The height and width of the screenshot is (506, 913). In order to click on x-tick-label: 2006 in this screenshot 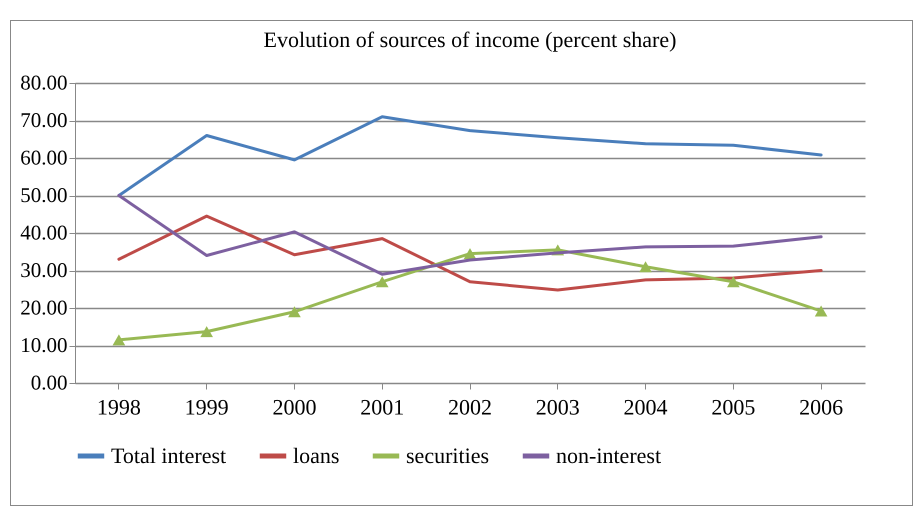, I will do `click(821, 407)`.